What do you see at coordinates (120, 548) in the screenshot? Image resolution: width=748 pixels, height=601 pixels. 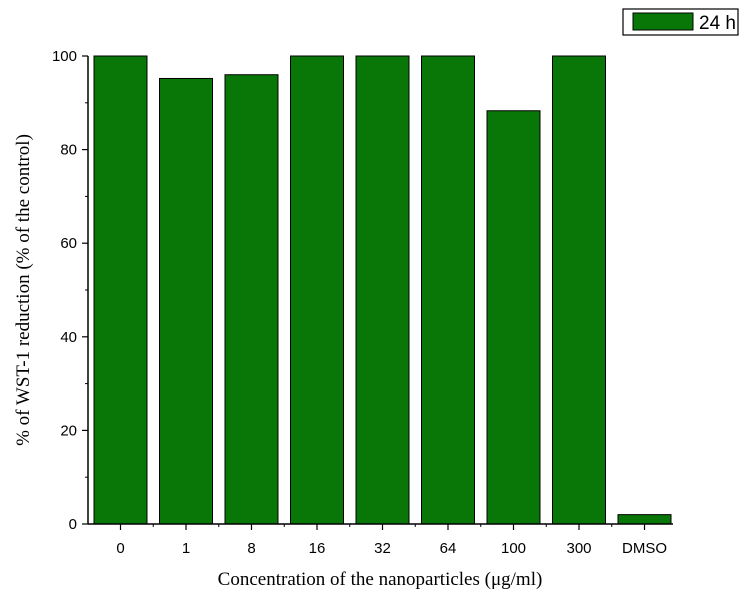 I see `x-tick-label: 0` at bounding box center [120, 548].